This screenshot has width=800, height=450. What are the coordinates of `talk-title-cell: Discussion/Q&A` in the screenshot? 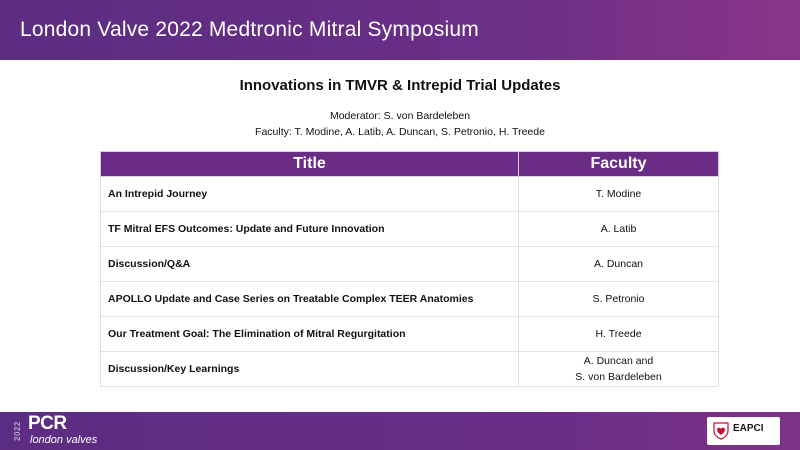 It's located at (309, 264).